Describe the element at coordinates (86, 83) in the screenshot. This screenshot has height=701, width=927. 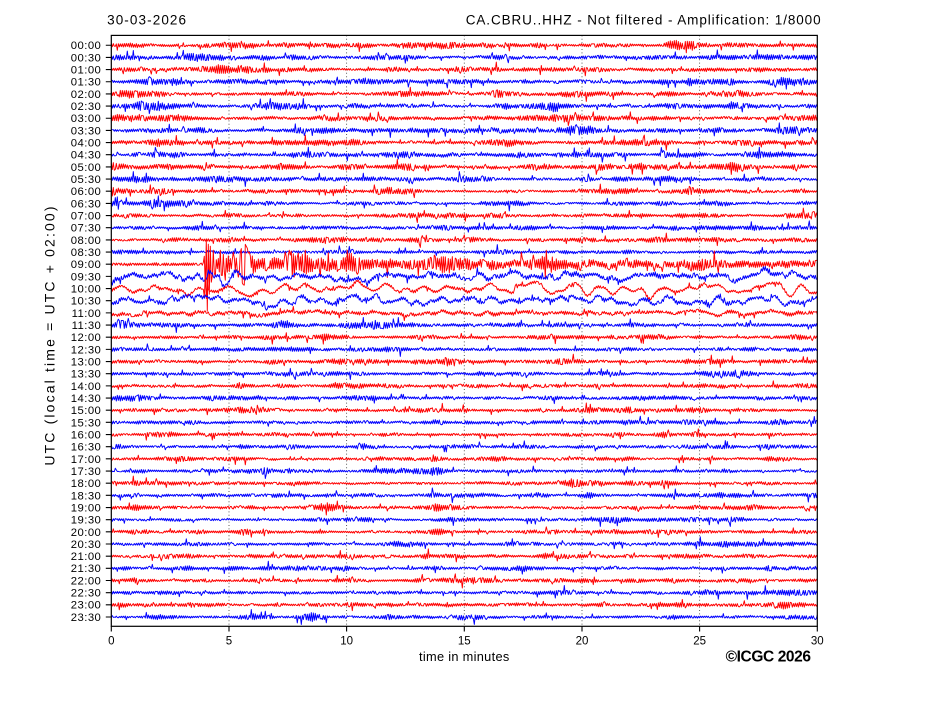
I see `svg-text: 01:30` at that location.